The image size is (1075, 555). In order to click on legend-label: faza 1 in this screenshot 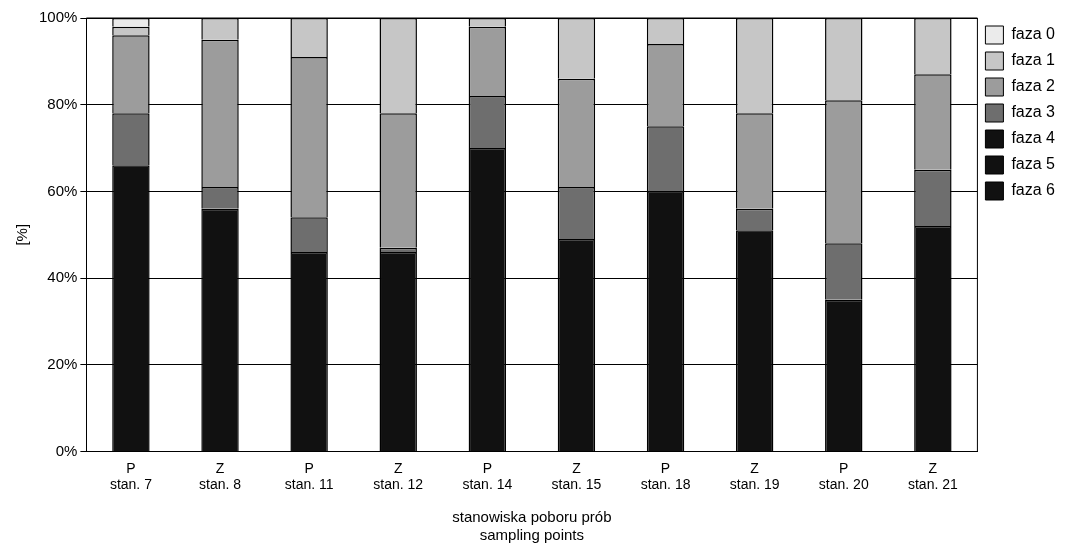, I will do `click(1033, 60)`.